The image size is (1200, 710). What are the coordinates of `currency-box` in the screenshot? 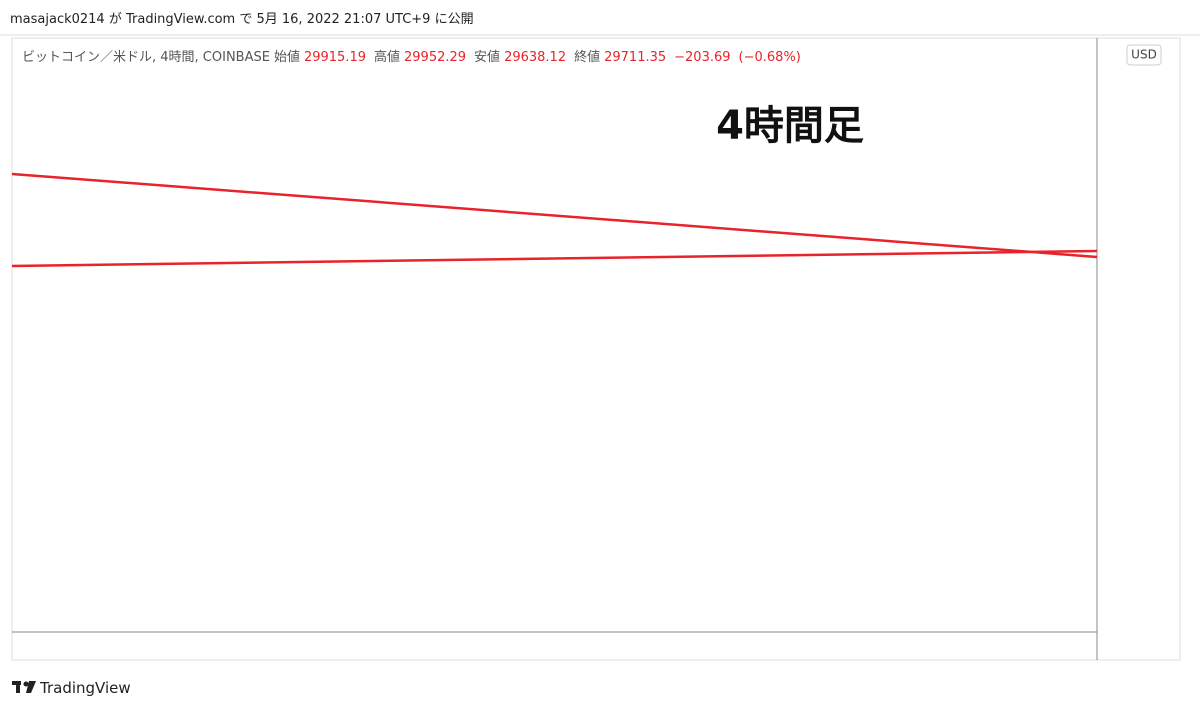 It's located at (1144, 55).